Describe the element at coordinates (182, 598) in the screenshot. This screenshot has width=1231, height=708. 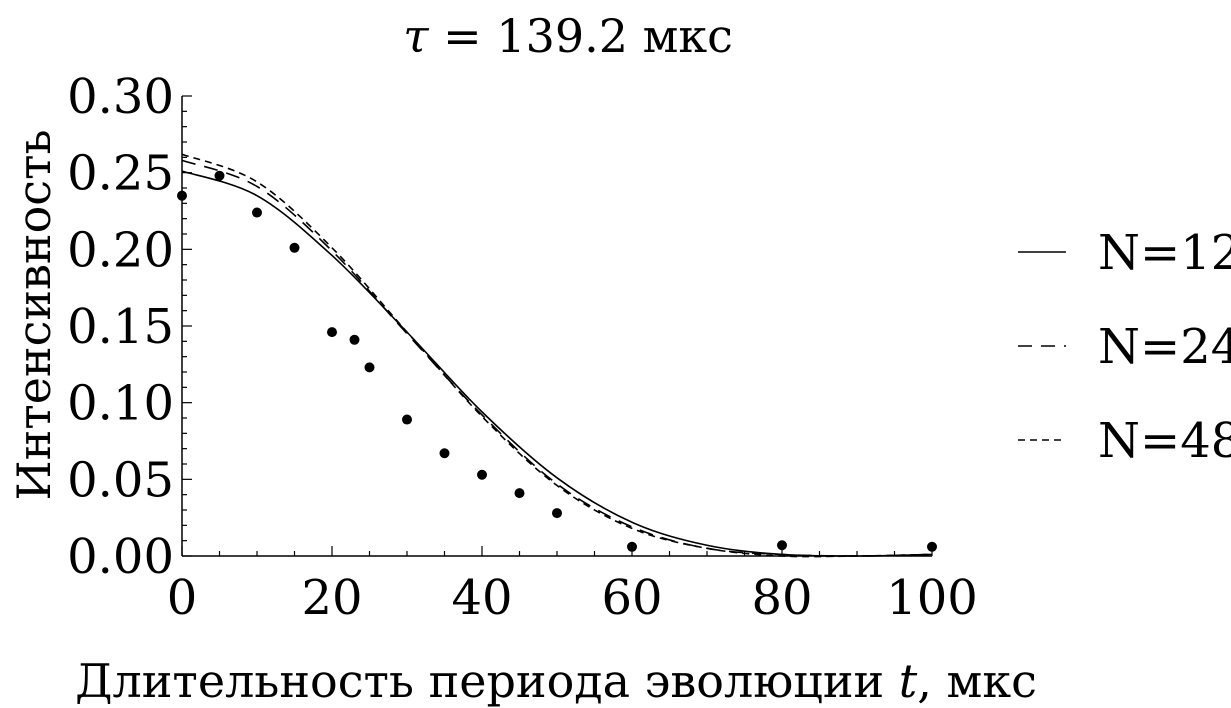
I see `x-tick-label: 0` at that location.